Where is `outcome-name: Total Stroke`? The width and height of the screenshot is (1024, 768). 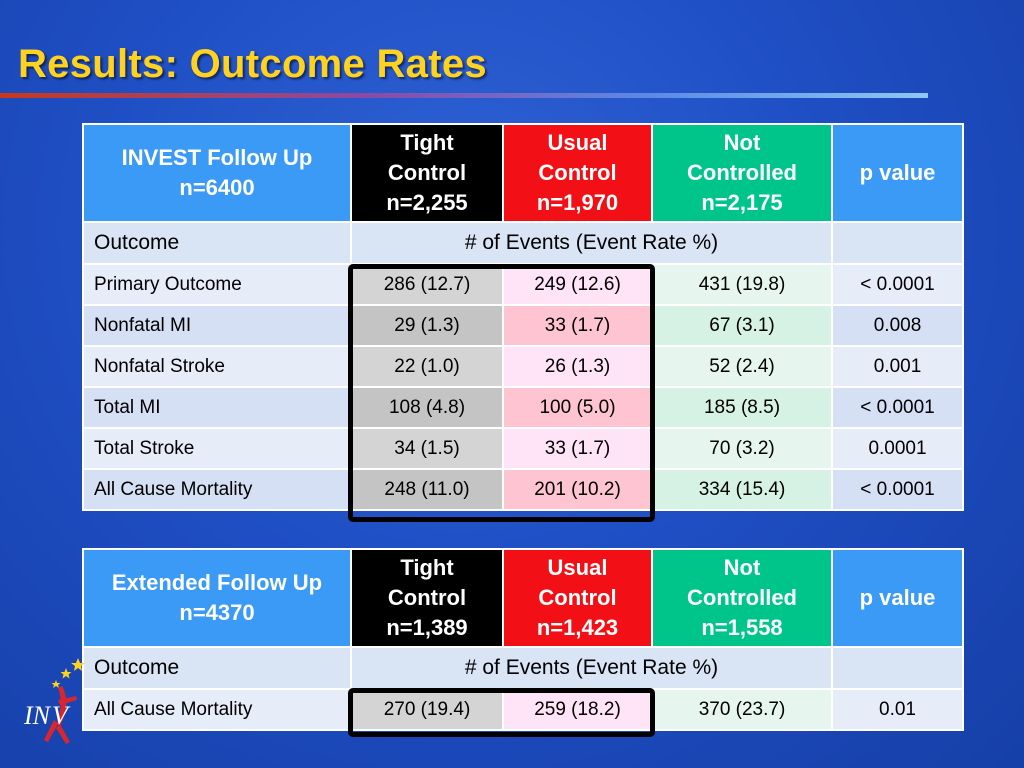 outcome-name: Total Stroke is located at coordinates (217, 448).